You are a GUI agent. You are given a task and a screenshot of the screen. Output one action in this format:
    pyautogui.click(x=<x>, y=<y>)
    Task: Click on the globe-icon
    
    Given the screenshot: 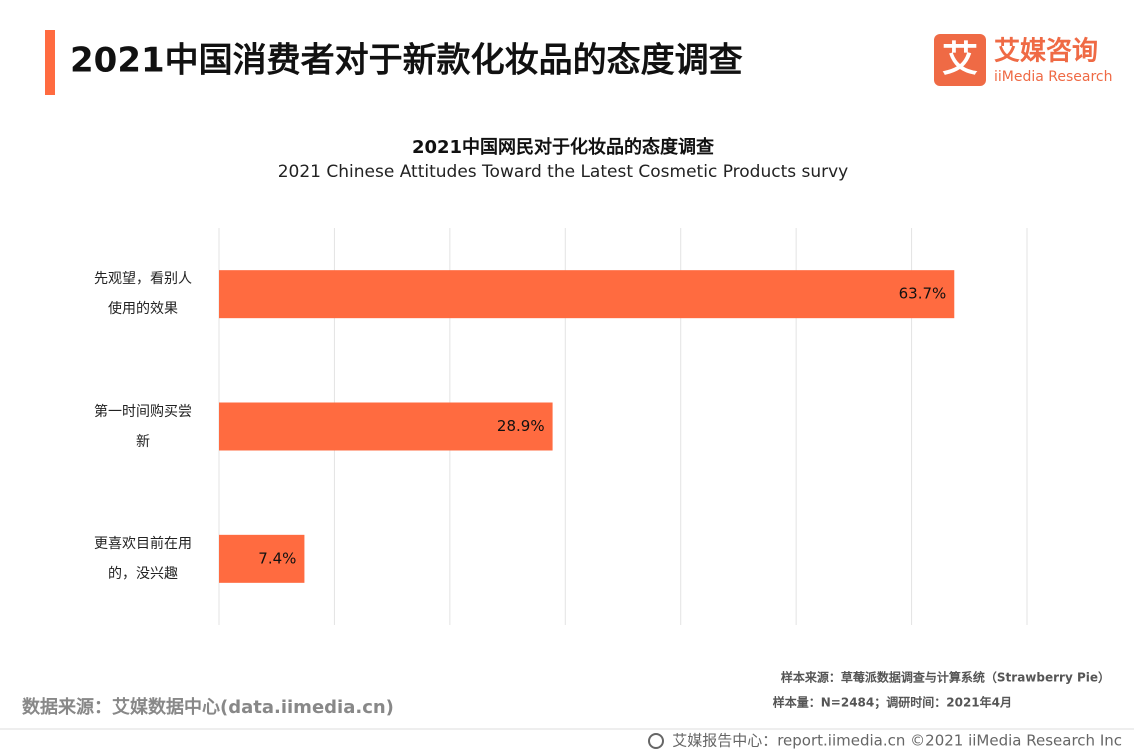 What is the action you would take?
    pyautogui.click(x=656, y=741)
    